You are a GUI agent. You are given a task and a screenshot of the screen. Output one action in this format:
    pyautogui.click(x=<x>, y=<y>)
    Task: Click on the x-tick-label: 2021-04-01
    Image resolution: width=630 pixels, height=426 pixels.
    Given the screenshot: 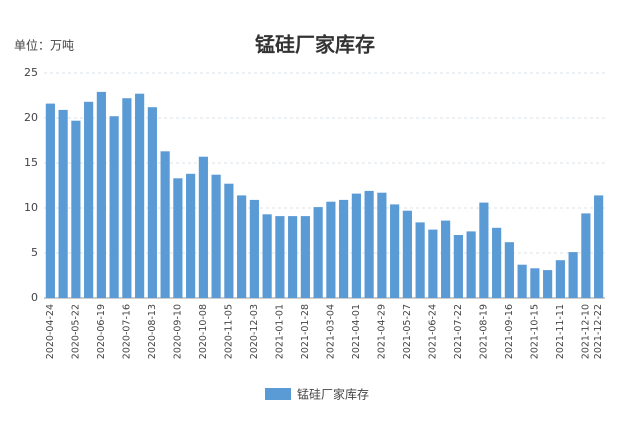 What is the action you would take?
    pyautogui.click(x=356, y=331)
    